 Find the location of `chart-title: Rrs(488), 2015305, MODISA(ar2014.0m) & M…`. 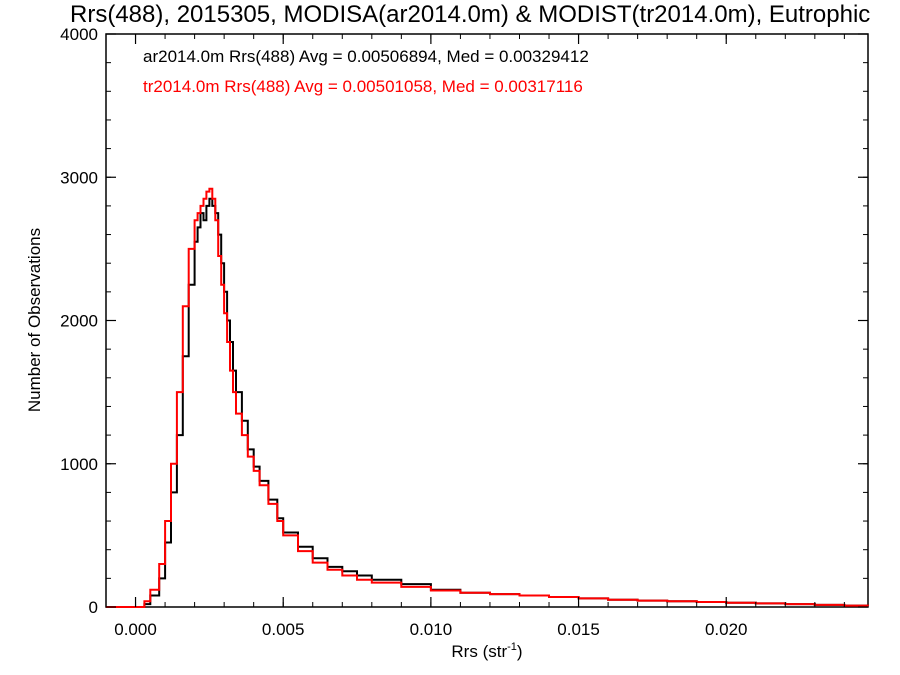

chart-title: Rrs(488), 2015305, MODISA(ar2014.0m) & M… is located at coordinates (470, 14).